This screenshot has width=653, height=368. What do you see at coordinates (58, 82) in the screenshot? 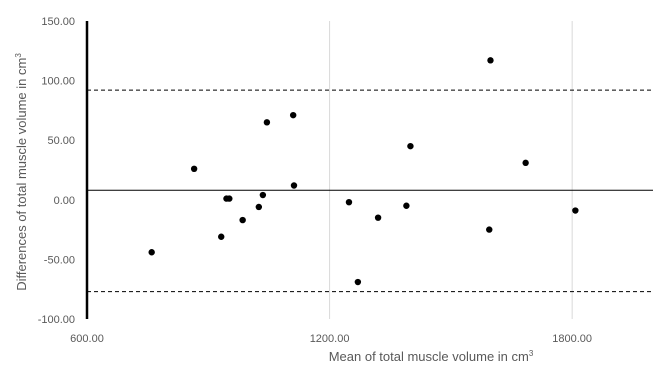
I see `y-tick-label-1: 100.00` at bounding box center [58, 82].